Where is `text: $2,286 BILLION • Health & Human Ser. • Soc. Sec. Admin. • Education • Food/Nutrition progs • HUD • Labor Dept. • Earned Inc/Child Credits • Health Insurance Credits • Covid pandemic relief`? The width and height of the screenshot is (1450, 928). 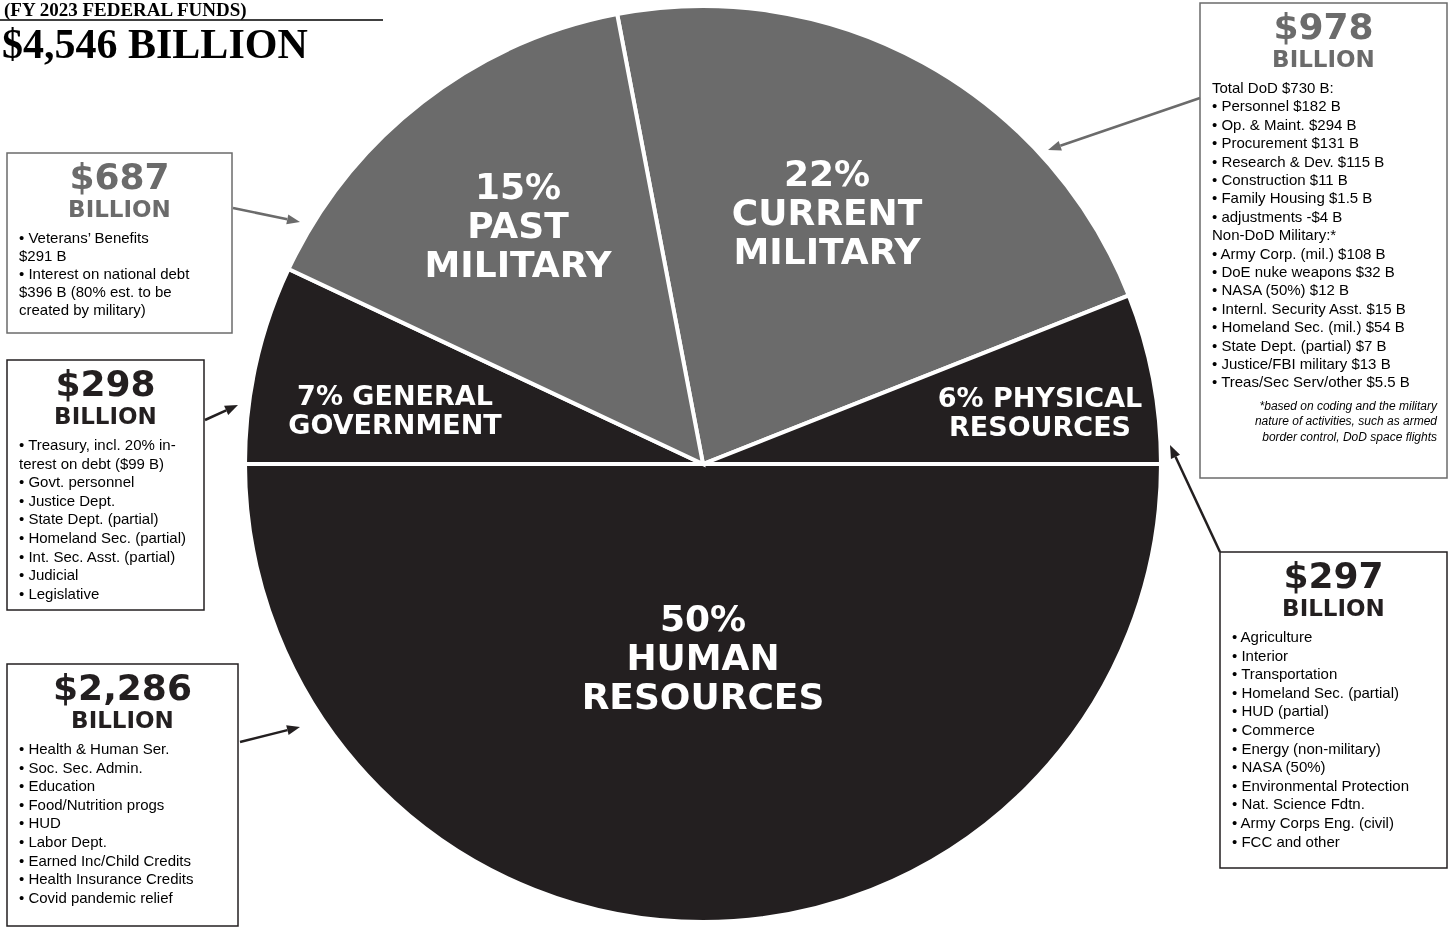 text: $2,286 BILLION • Health & Human Ser. • Soc. Sec. Admin. • Education • Food/Nutrition progs • HUD • Labor Dept. • Earned Inc/Child Credits • Health Insurance Credits • Covid pandemic relief is located at coordinates (106, 786).